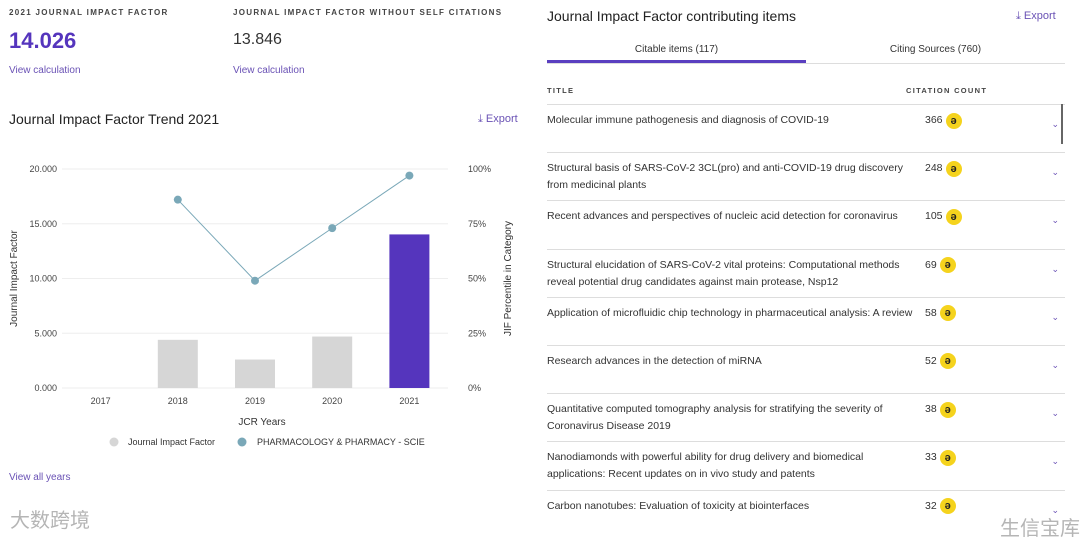  What do you see at coordinates (935, 49) in the screenshot?
I see `tab-citing-sources: Citing Sources (760)` at bounding box center [935, 49].